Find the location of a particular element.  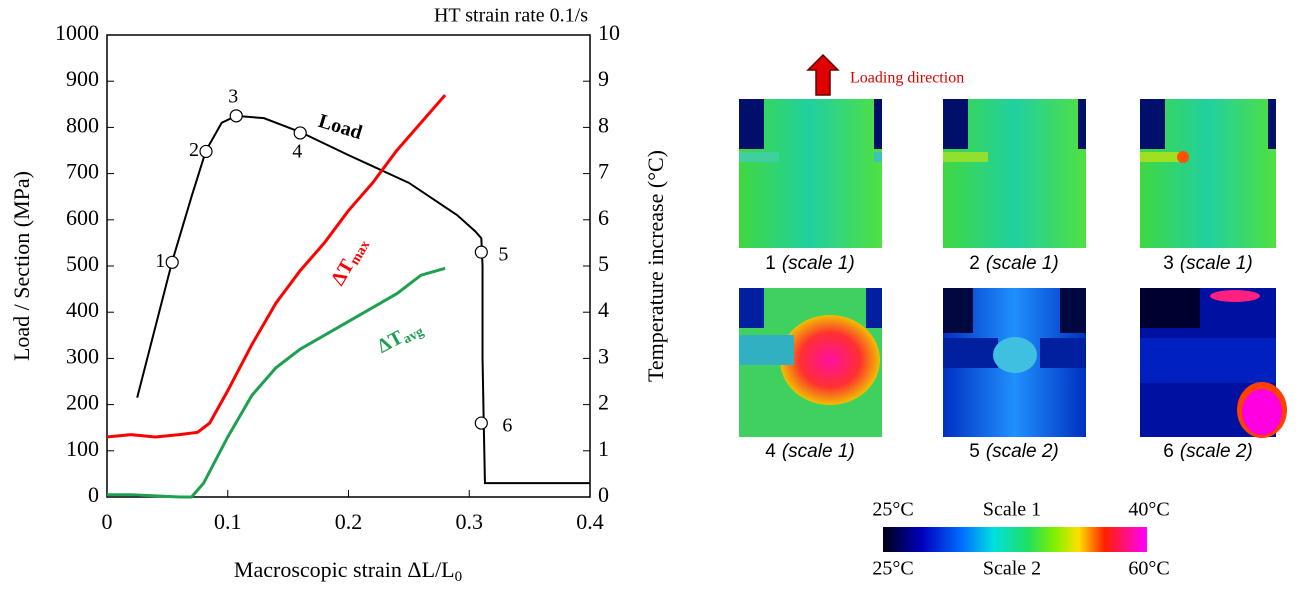

panel-caption: 6 (scale 2) is located at coordinates (1207, 451).